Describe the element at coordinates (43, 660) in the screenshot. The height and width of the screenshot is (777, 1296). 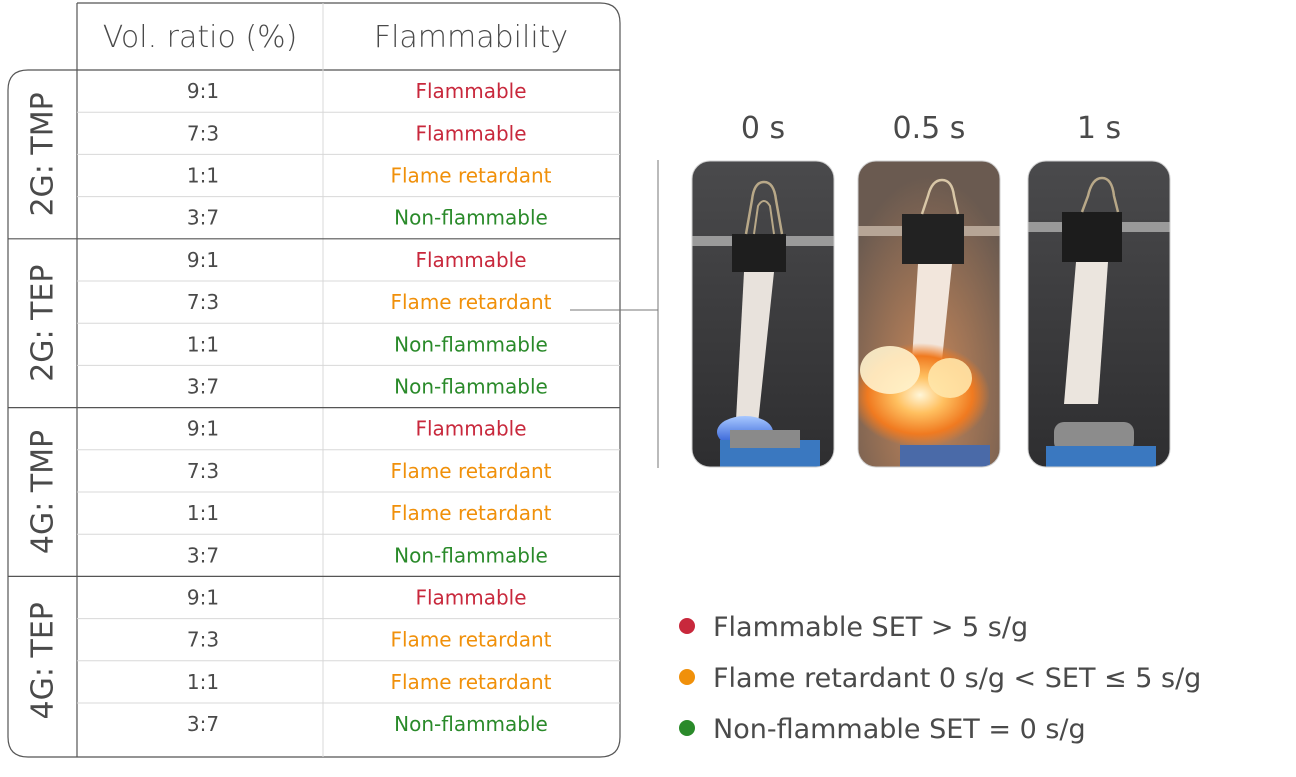
I see `group-label: 4G: TEP` at that location.